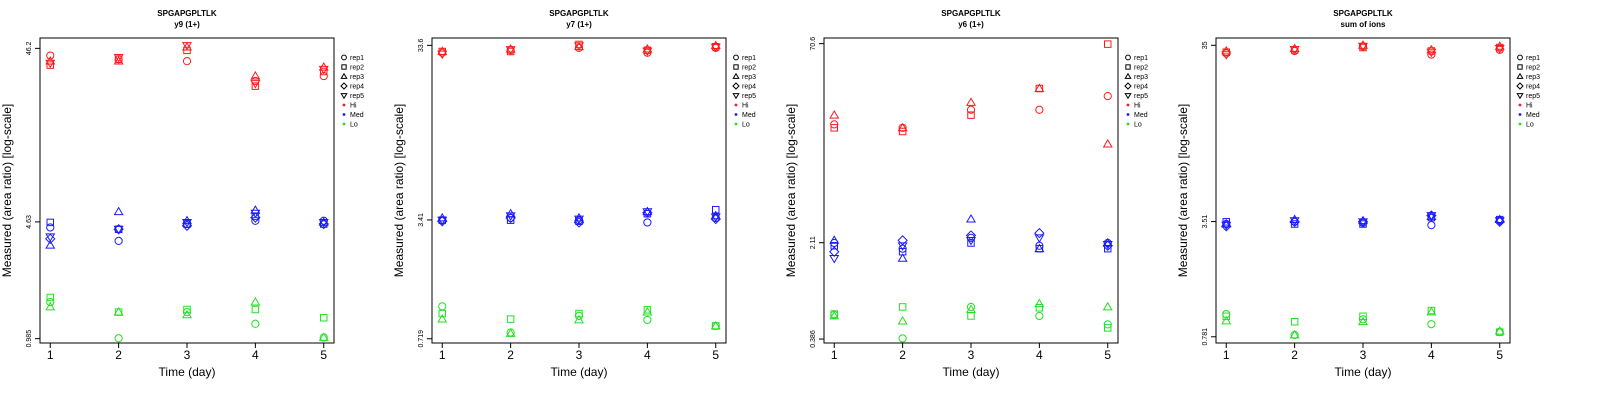 Image resolution: width=1600 pixels, height=400 pixels. Describe the element at coordinates (1533, 77) in the screenshot. I see `legend-label: rep3` at that location.